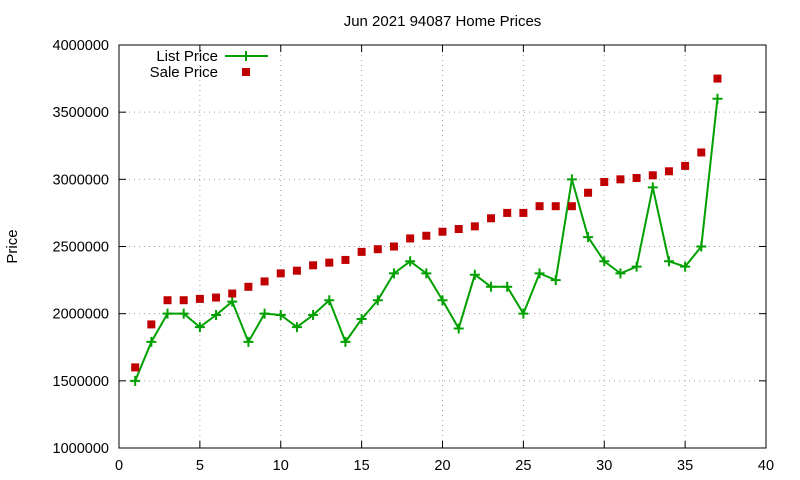 The height and width of the screenshot is (480, 800). What do you see at coordinates (362, 466) in the screenshot?
I see `x-tick-label: 15` at bounding box center [362, 466].